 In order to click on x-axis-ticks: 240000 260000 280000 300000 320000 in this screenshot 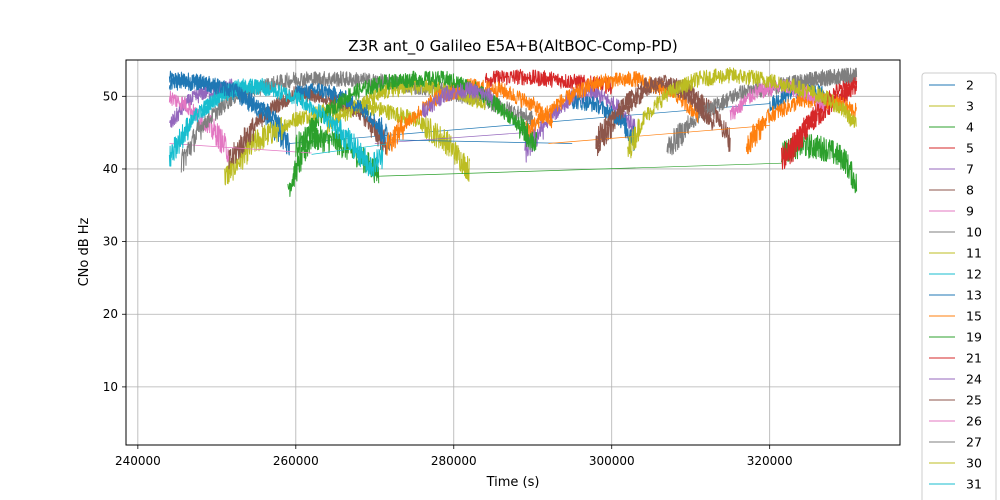, I will do `click(454, 456)`.